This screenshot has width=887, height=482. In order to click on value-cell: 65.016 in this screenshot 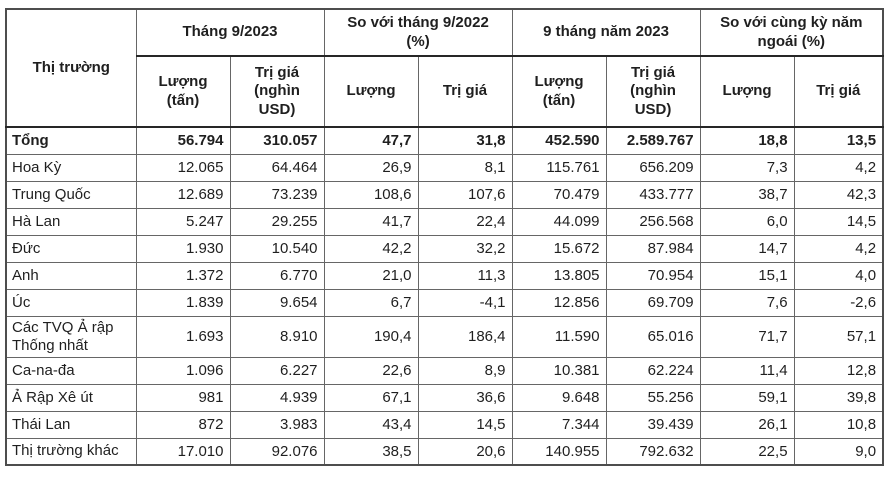, I will do `click(653, 336)`.